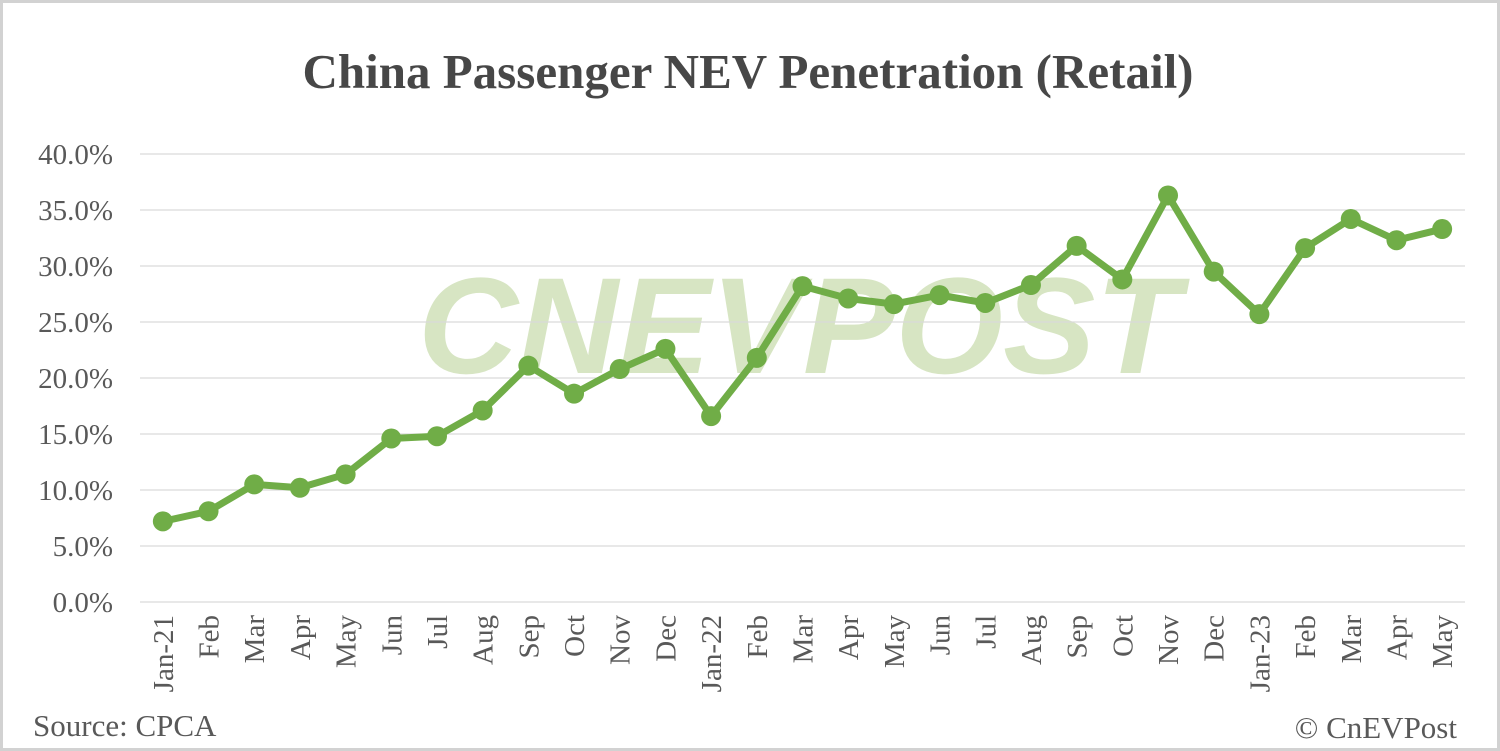  Describe the element at coordinates (164, 653) in the screenshot. I see `x-tick-label: Jan-21` at that location.